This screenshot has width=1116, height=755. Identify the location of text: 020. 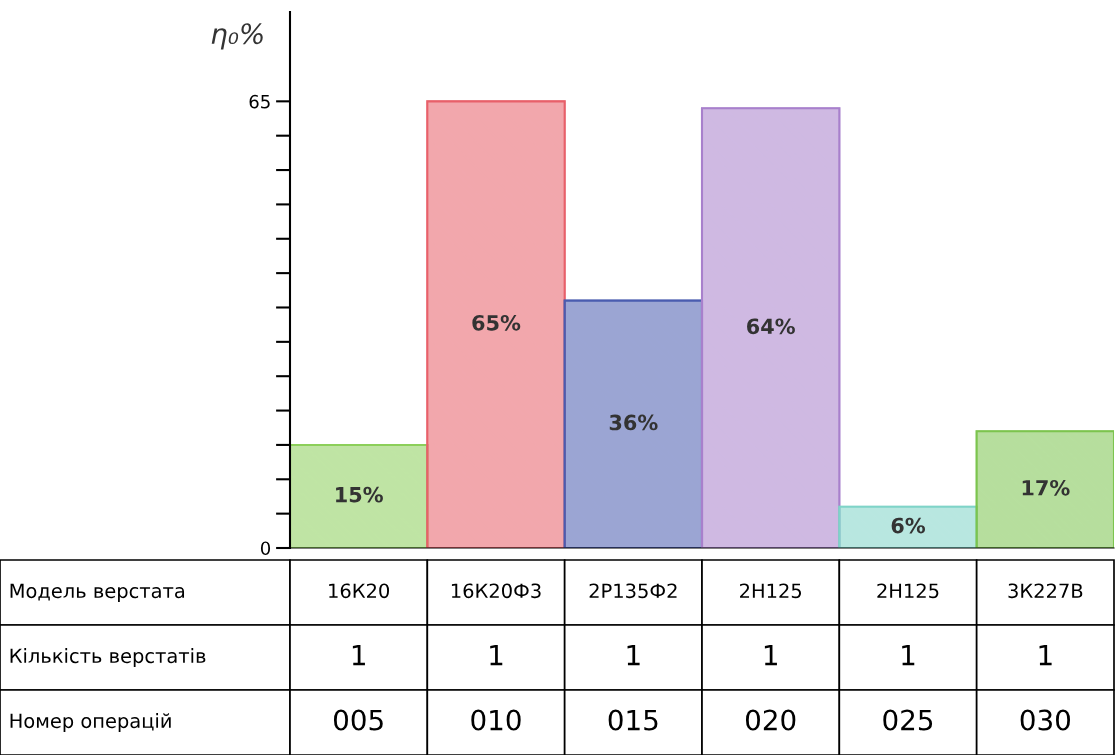
(770, 720).